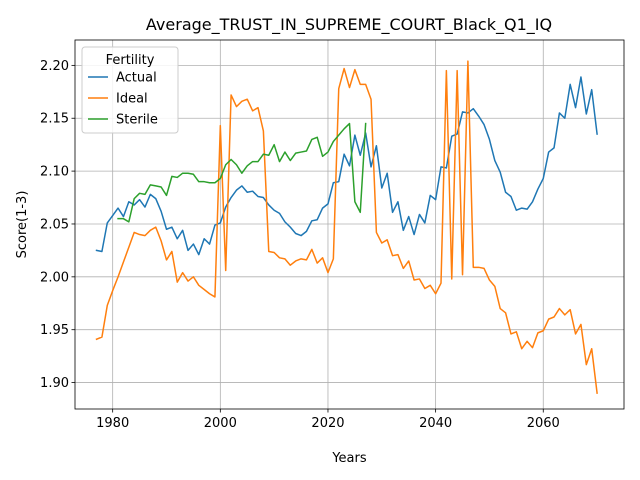 The image size is (640, 480). What do you see at coordinates (54, 66) in the screenshot?
I see `y-tick-label: 2.20` at bounding box center [54, 66].